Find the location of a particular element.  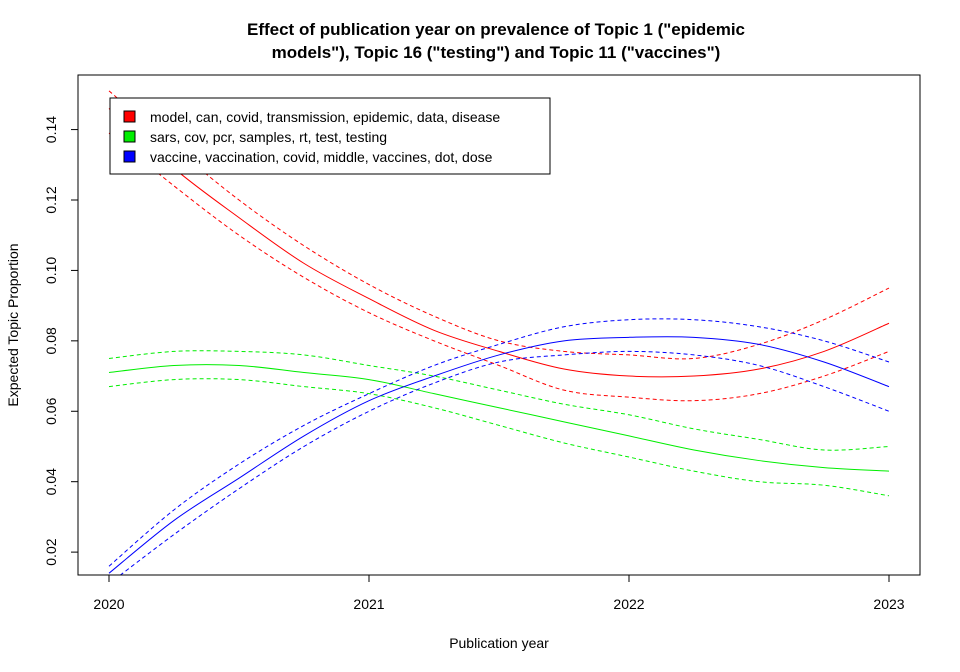

y-tick-label-0.12: 0.12 is located at coordinates (51, 199).